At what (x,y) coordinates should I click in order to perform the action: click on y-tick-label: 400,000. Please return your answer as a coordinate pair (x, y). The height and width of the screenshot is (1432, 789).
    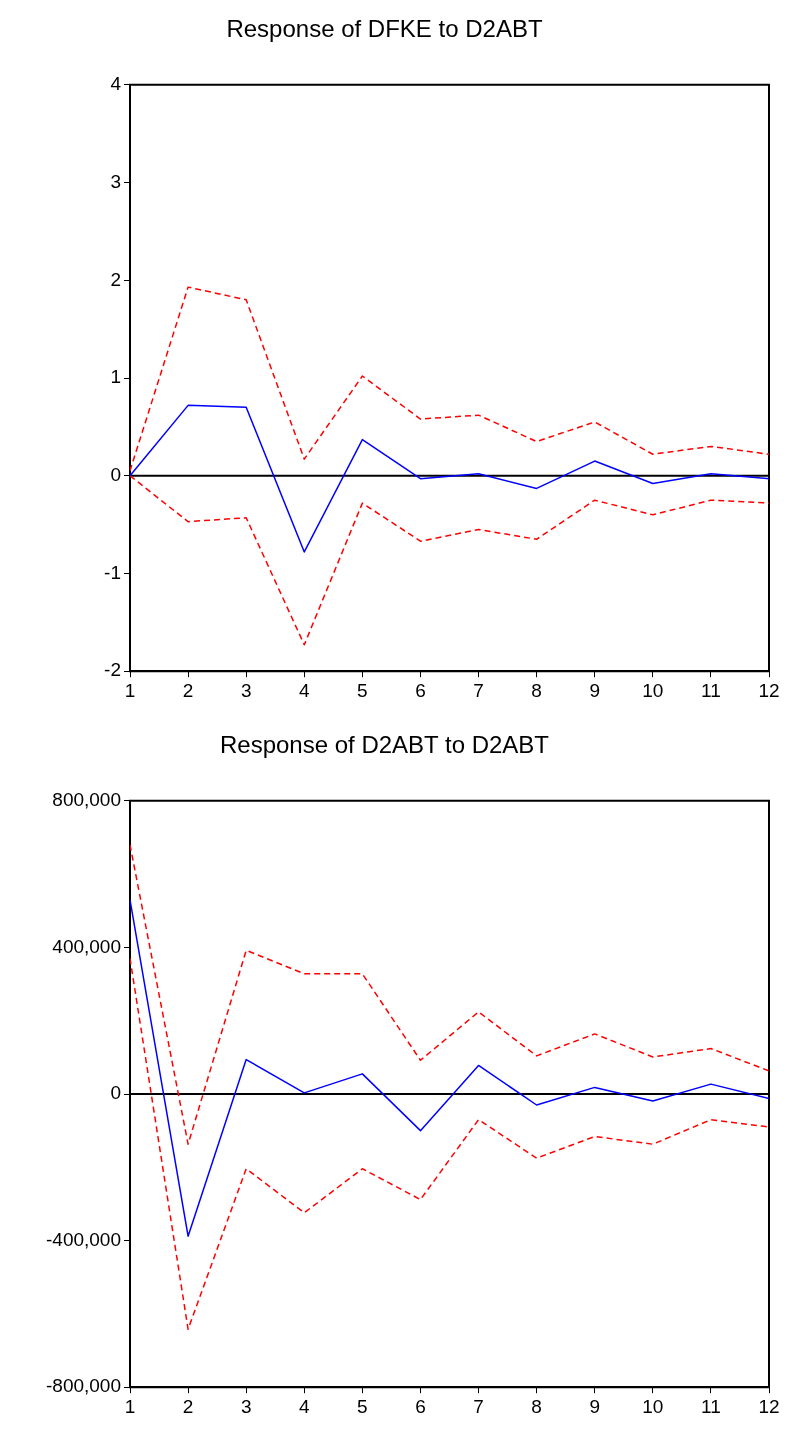
    Looking at the image, I should click on (86, 946).